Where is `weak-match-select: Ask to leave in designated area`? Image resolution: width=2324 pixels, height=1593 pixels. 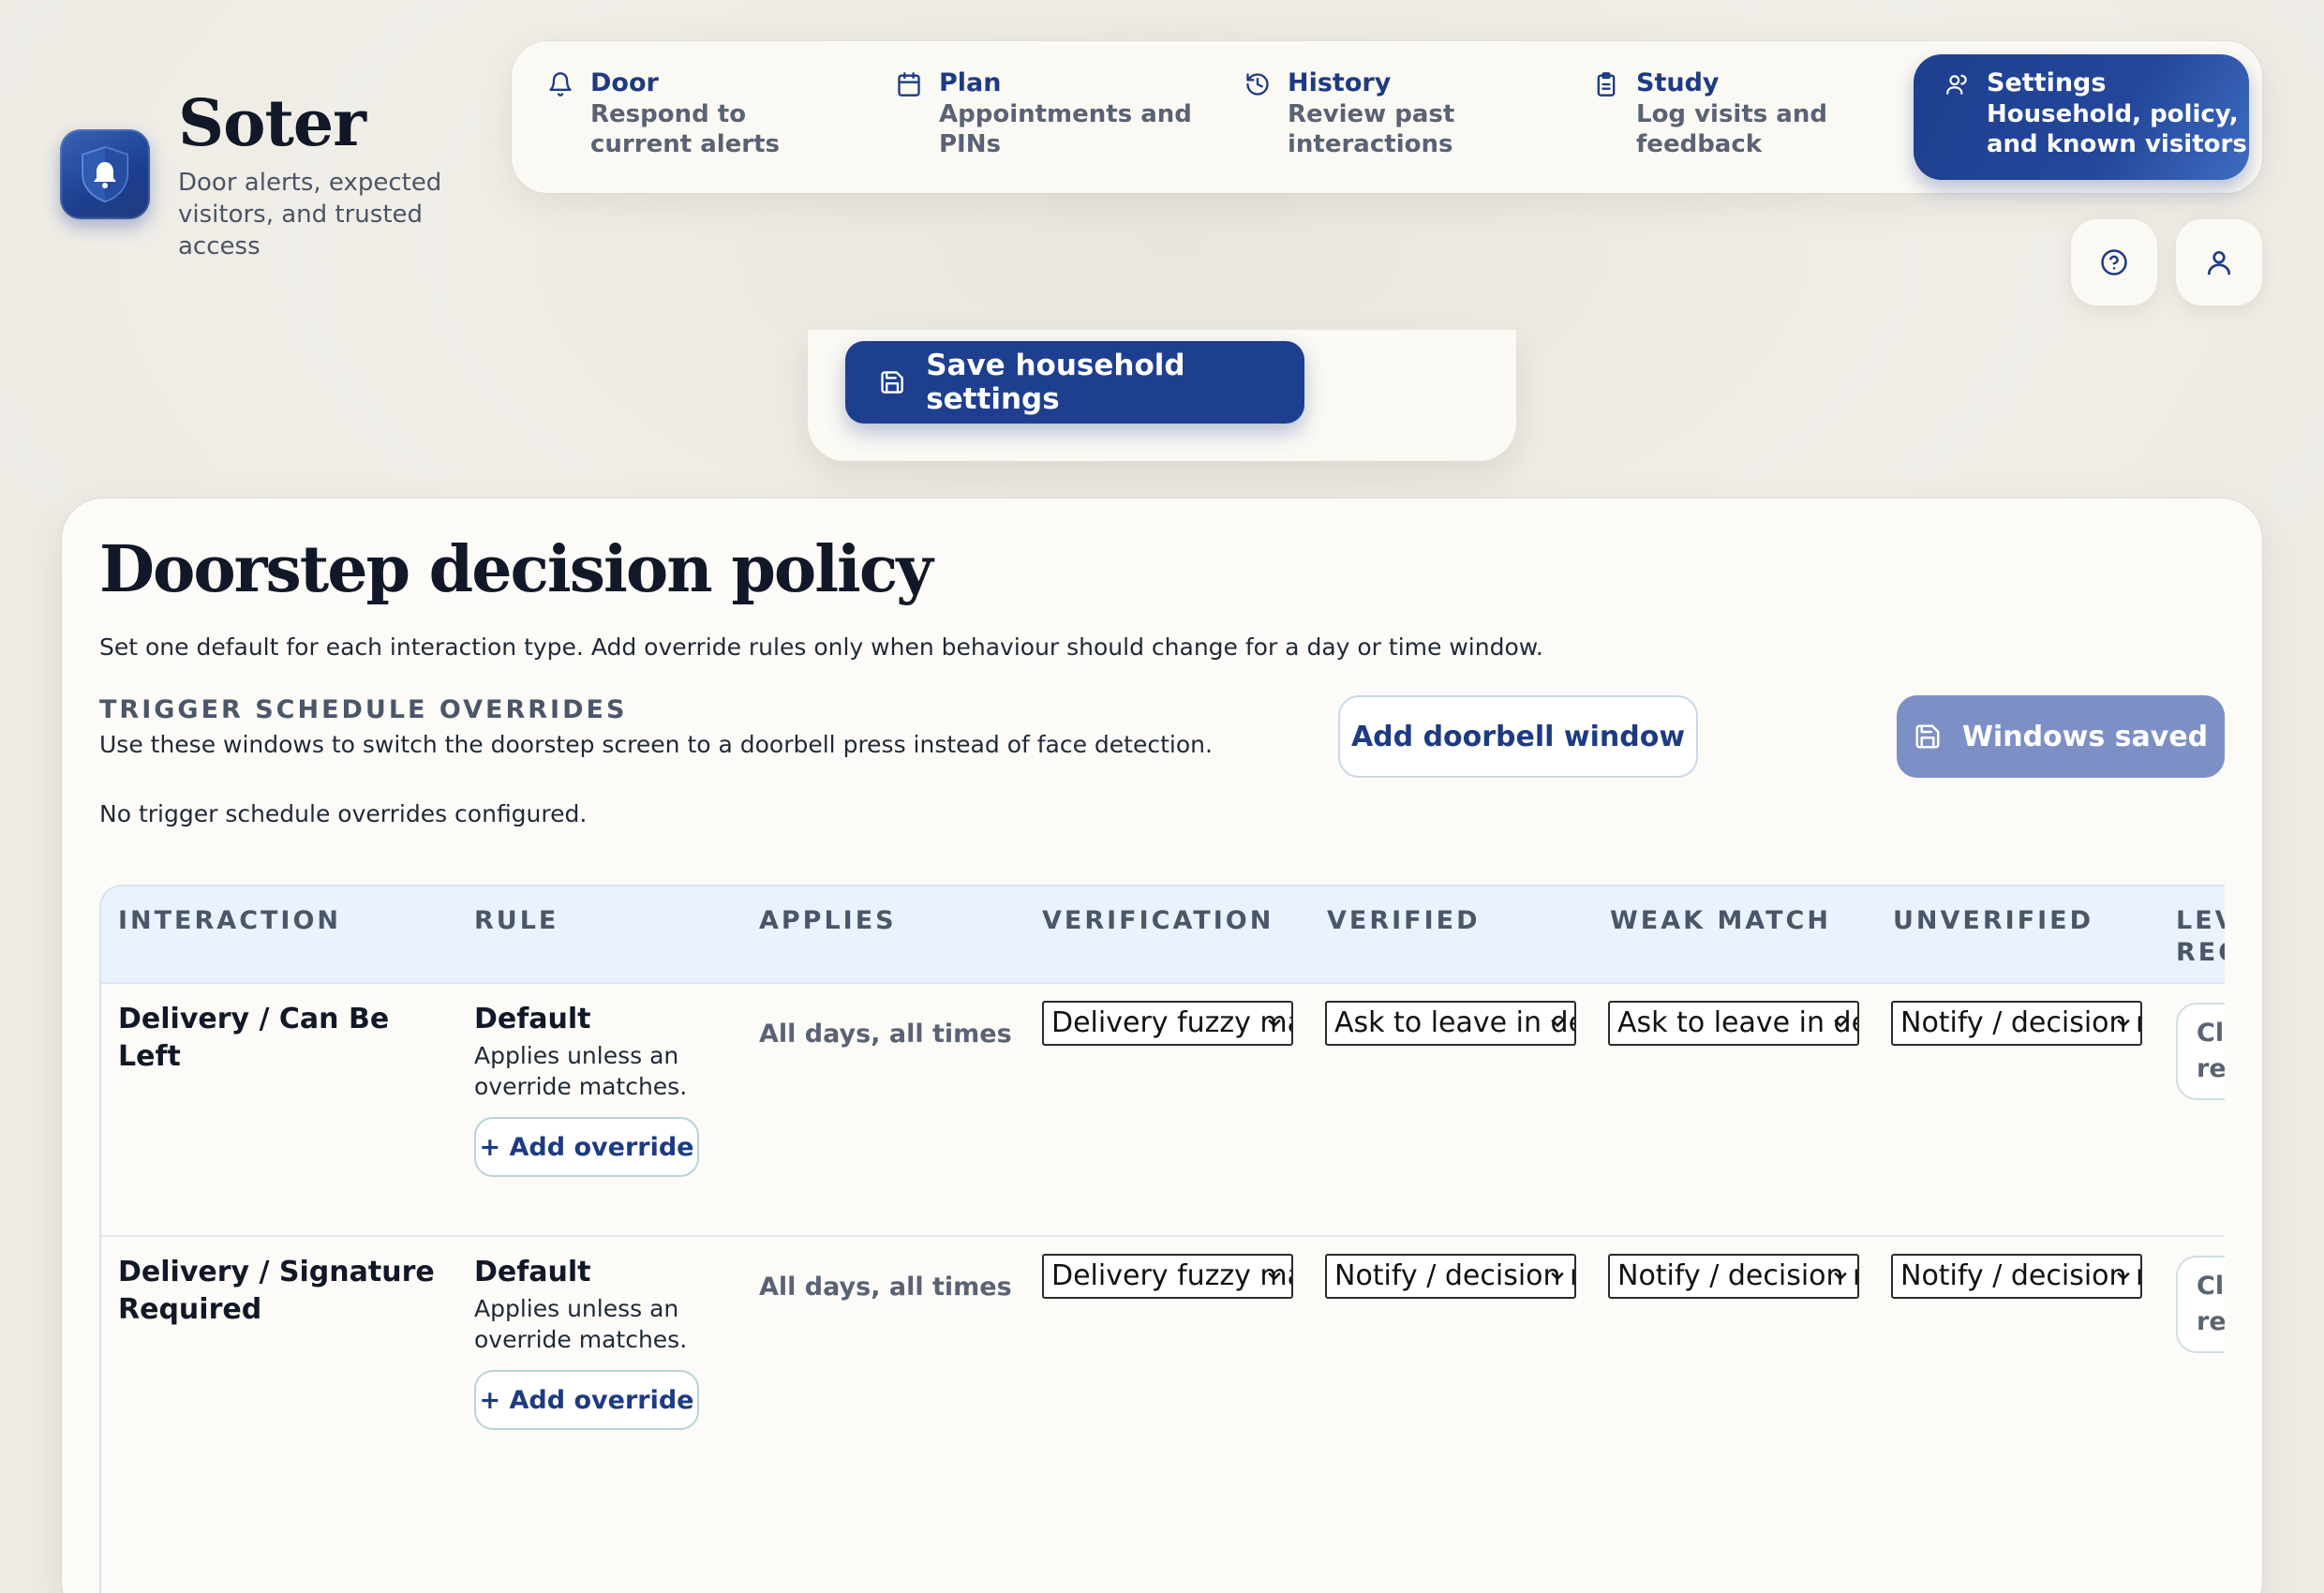
weak-match-select: Ask to leave in designated area is located at coordinates (1733, 1023).